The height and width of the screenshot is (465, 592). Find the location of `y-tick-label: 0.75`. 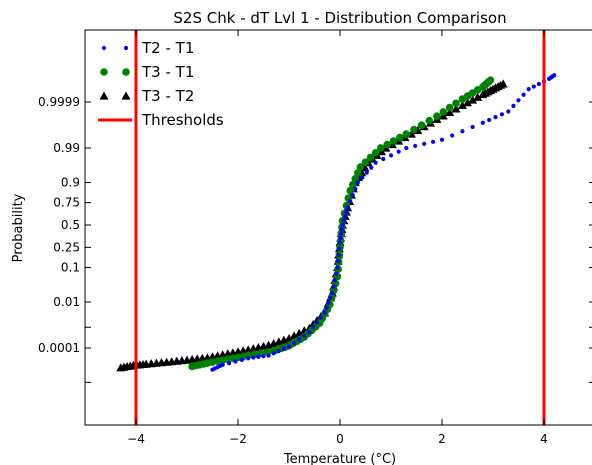

y-tick-label: 0.75 is located at coordinates (66, 203).